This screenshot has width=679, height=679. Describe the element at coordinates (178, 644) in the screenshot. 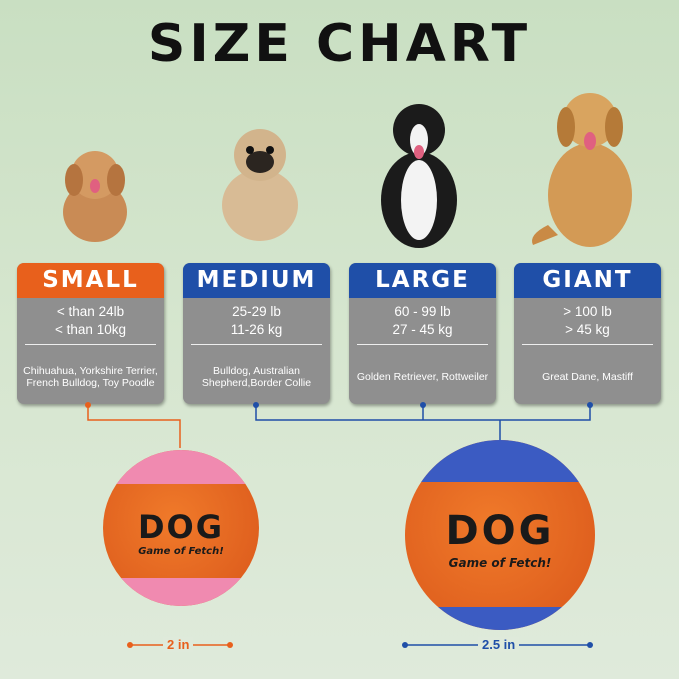

I see `small-ball-size: 2 in` at that location.